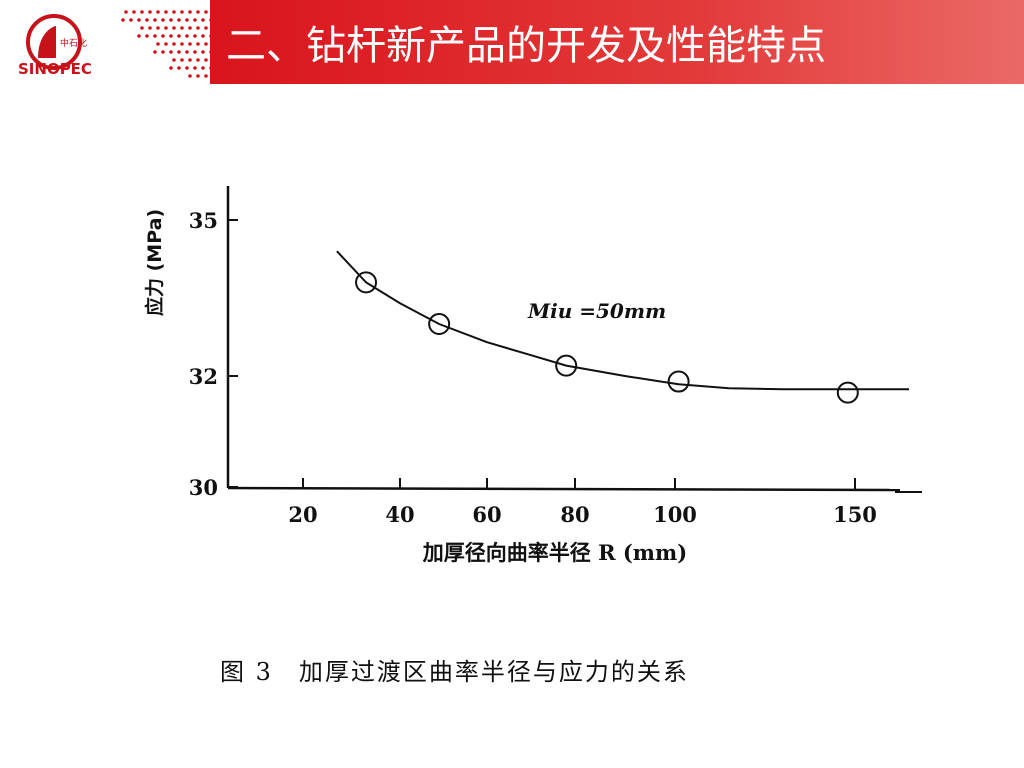 Image resolution: width=1024 pixels, height=768 pixels. What do you see at coordinates (486, 514) in the screenshot?
I see `x-tick-label: 60` at bounding box center [486, 514].